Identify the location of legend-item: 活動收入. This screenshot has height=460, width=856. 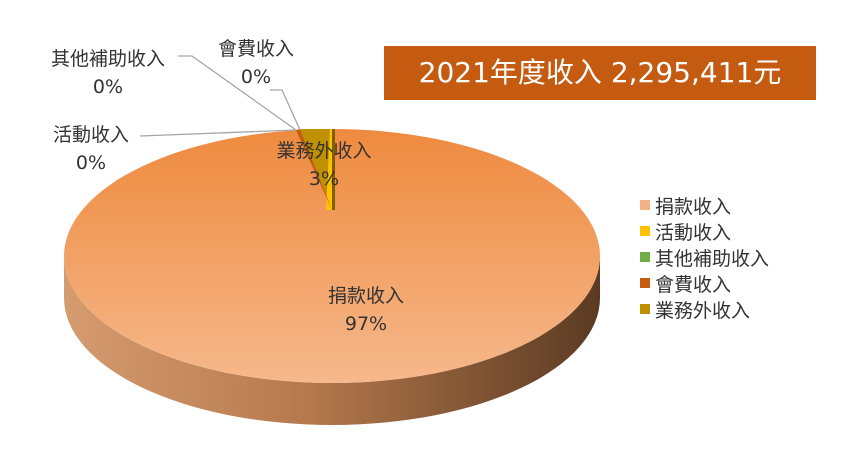
(704, 231).